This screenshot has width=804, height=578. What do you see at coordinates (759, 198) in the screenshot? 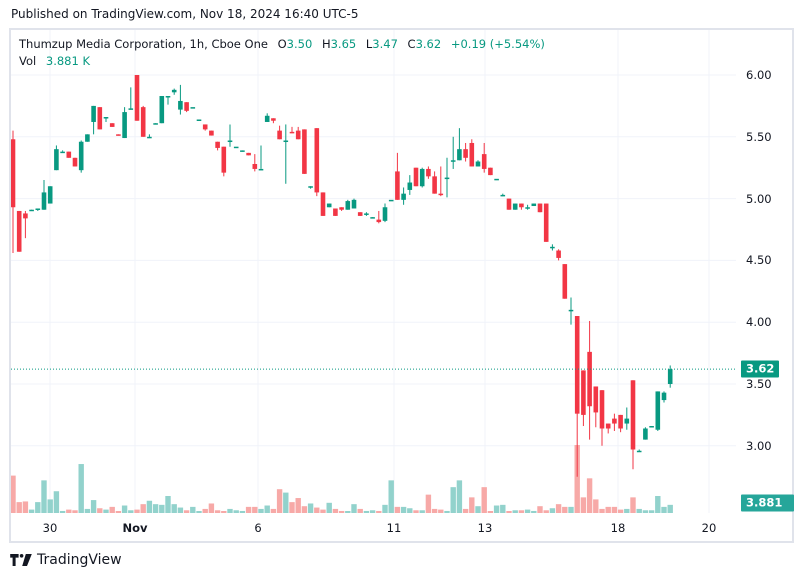
I see `price-axis-label: 5.00` at bounding box center [759, 198].